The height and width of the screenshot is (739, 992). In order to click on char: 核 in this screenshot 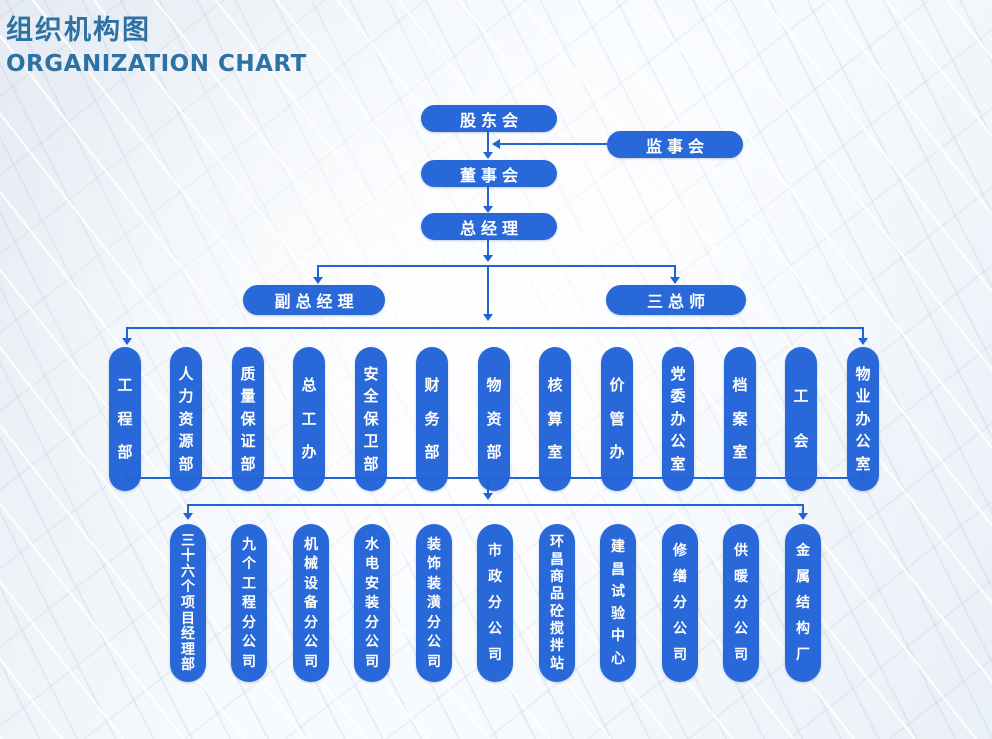, I will do `click(555, 384)`.